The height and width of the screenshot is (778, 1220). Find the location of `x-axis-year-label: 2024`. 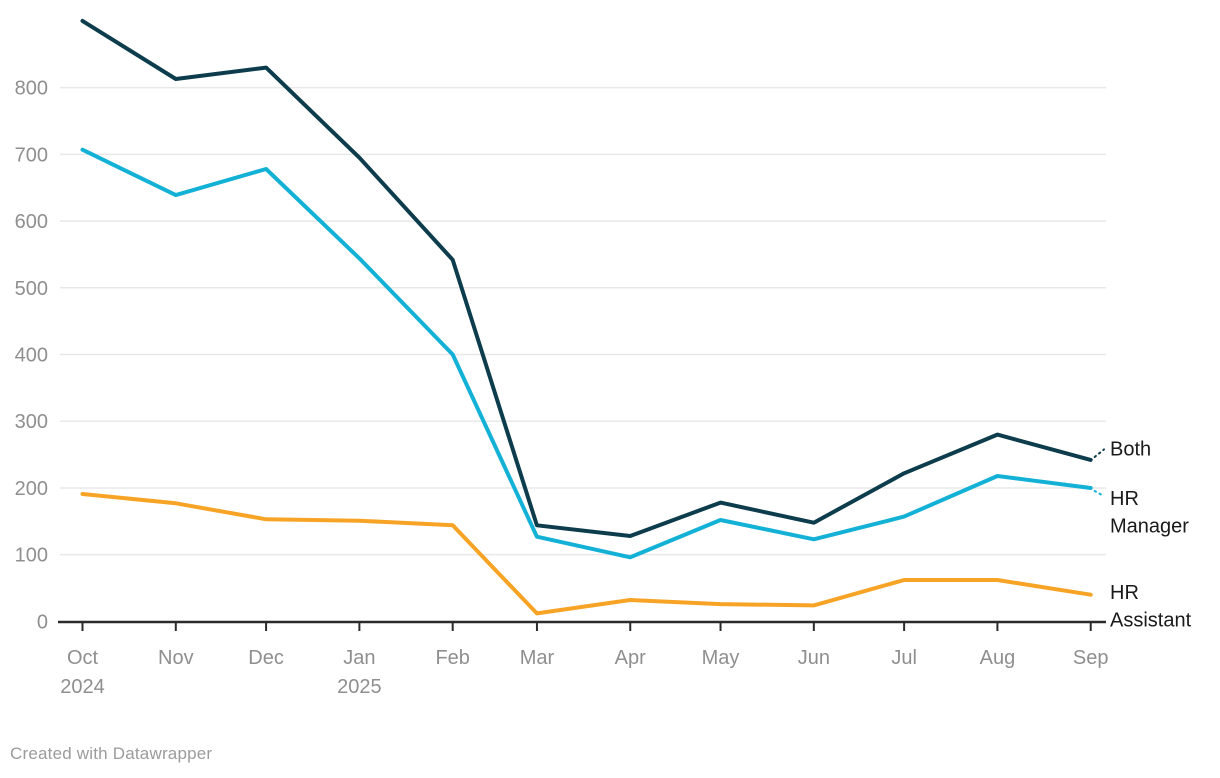

x-axis-year-label: 2024 is located at coordinates (82, 687).